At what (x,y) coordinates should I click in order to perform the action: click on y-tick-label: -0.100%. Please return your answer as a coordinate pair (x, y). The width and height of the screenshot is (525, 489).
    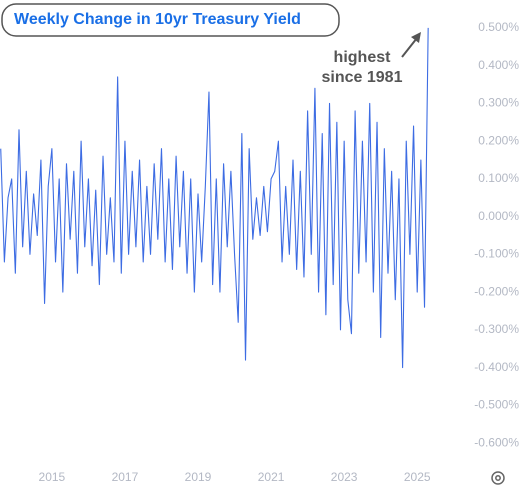
    Looking at the image, I should click on (496, 254).